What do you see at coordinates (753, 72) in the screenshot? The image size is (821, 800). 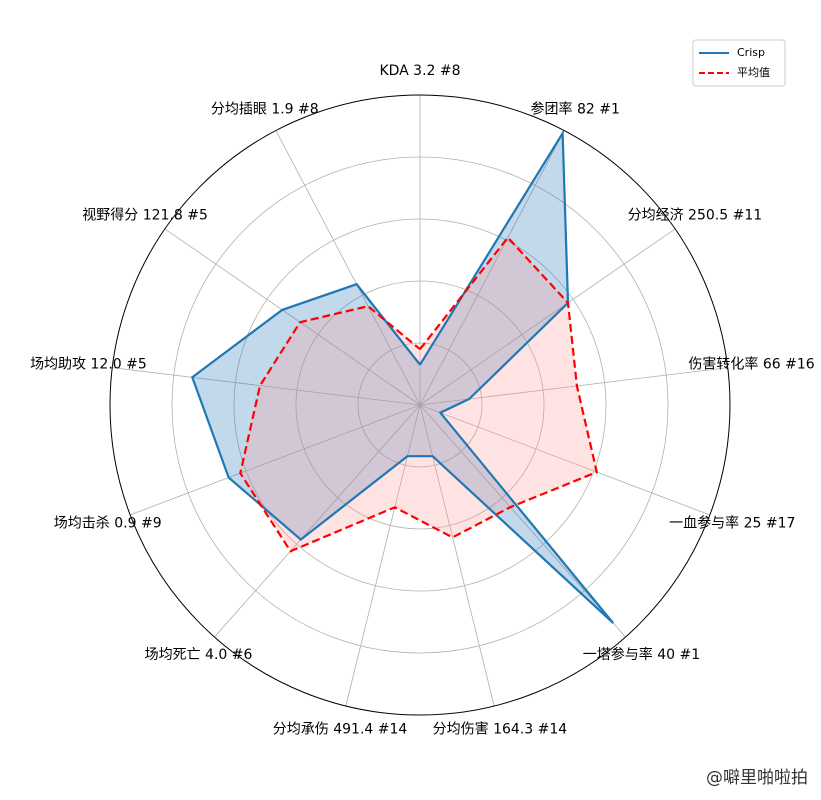 I see `legend-label: 平均值` at bounding box center [753, 72].